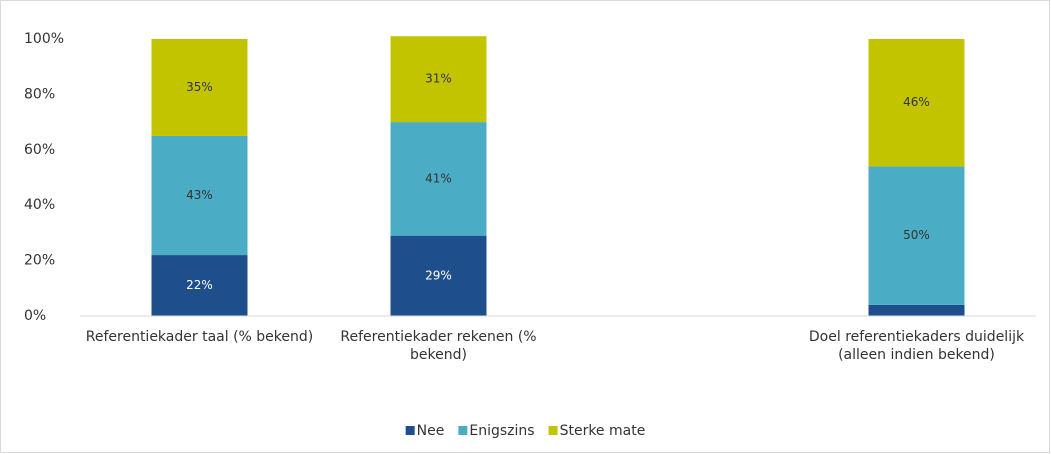 Image resolution: width=1051 pixels, height=454 pixels. I want to click on data-label: 29%, so click(438, 275).